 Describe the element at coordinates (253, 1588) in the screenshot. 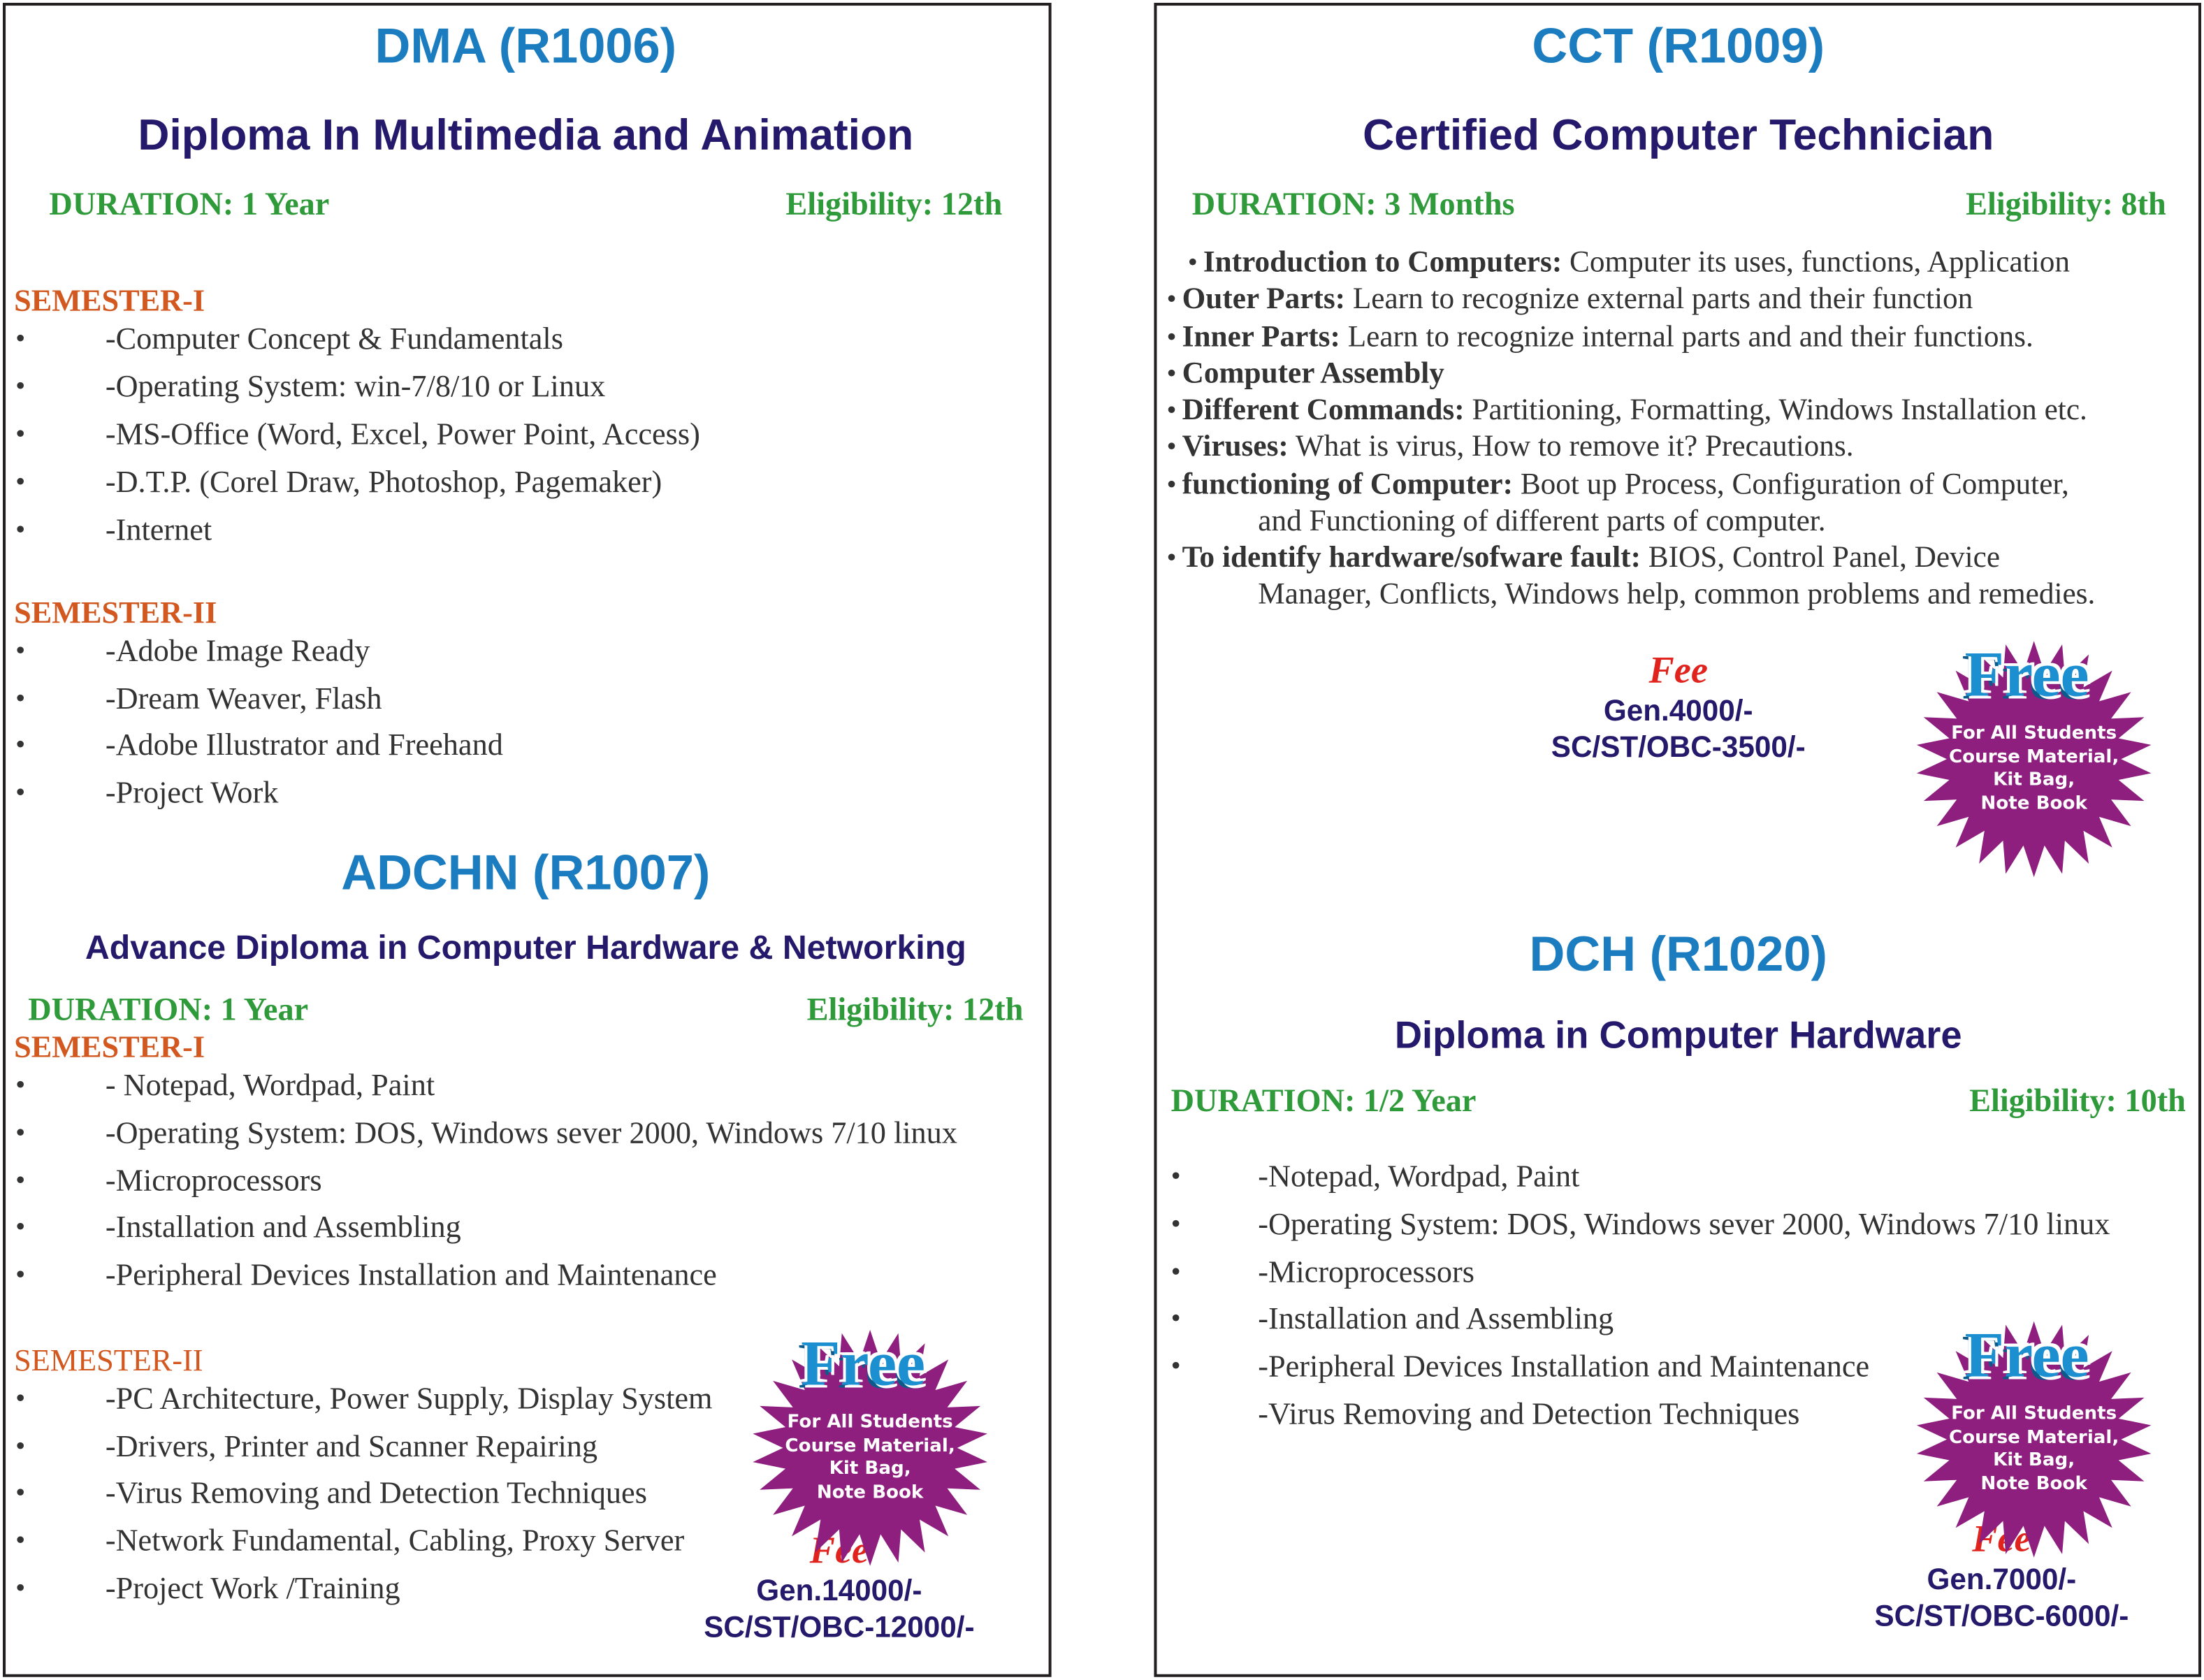

I see `list-item: -Project Work /Training` at that location.